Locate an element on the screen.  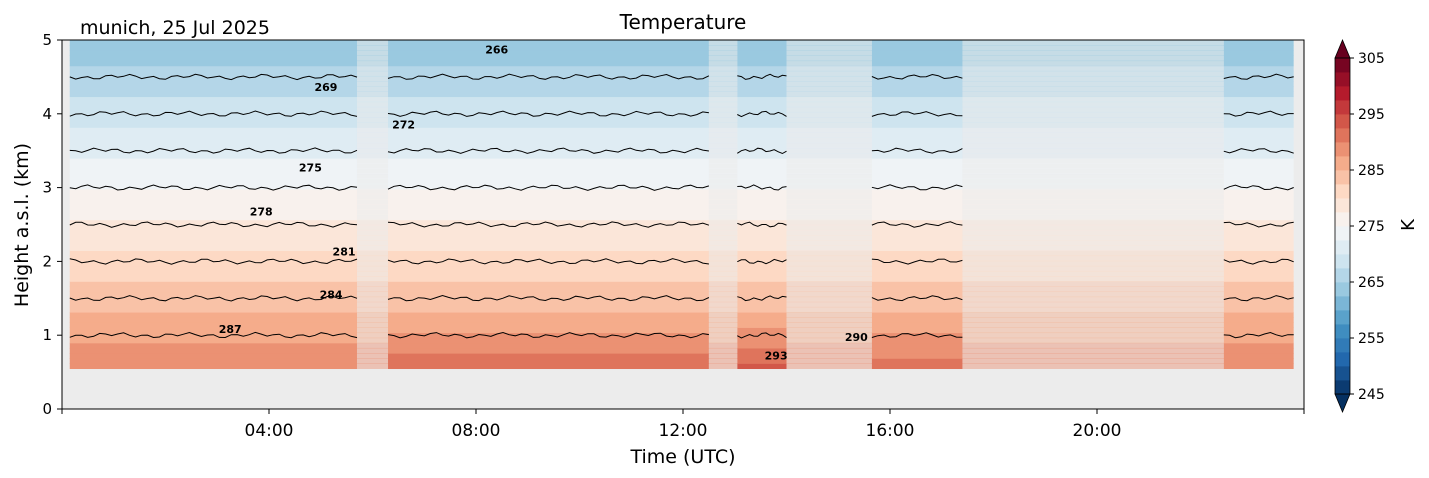
contour-label-287: 287 is located at coordinates (230, 329).